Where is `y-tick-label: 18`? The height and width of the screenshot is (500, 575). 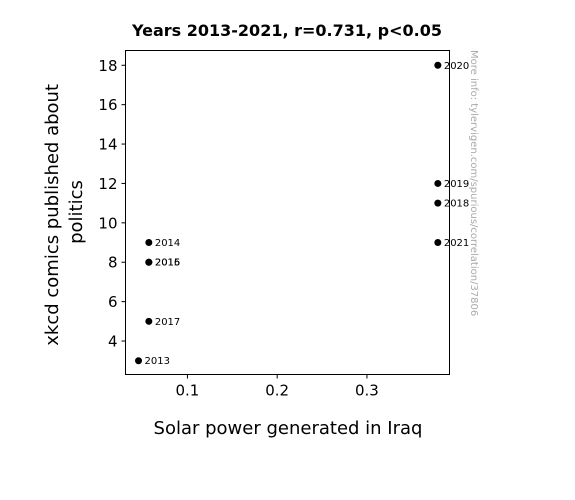
y-tick-label: 18 is located at coordinates (107, 66).